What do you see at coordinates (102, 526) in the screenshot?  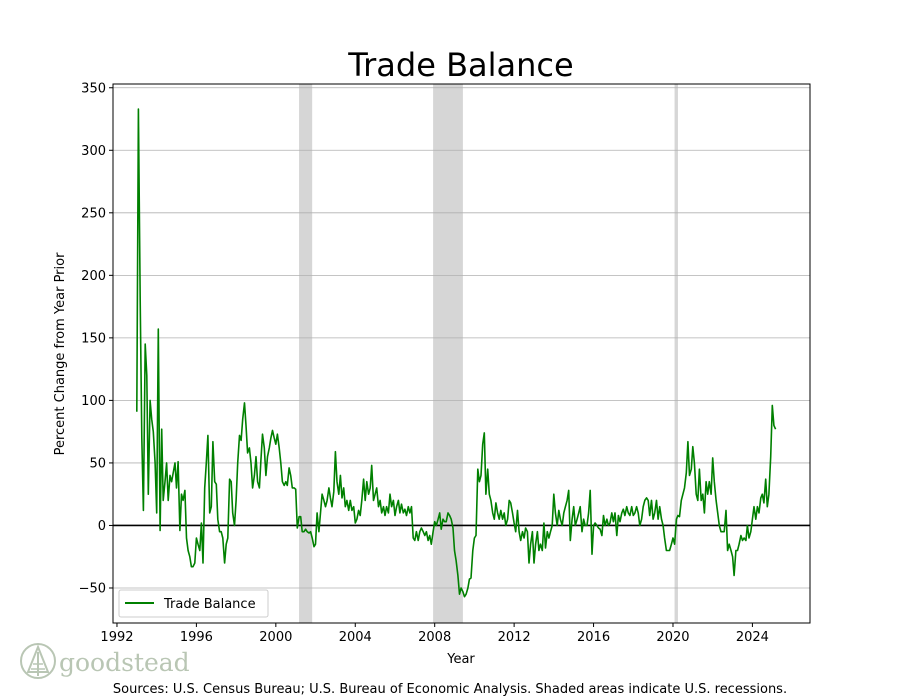 I see `y-tick-label: 0` at bounding box center [102, 526].